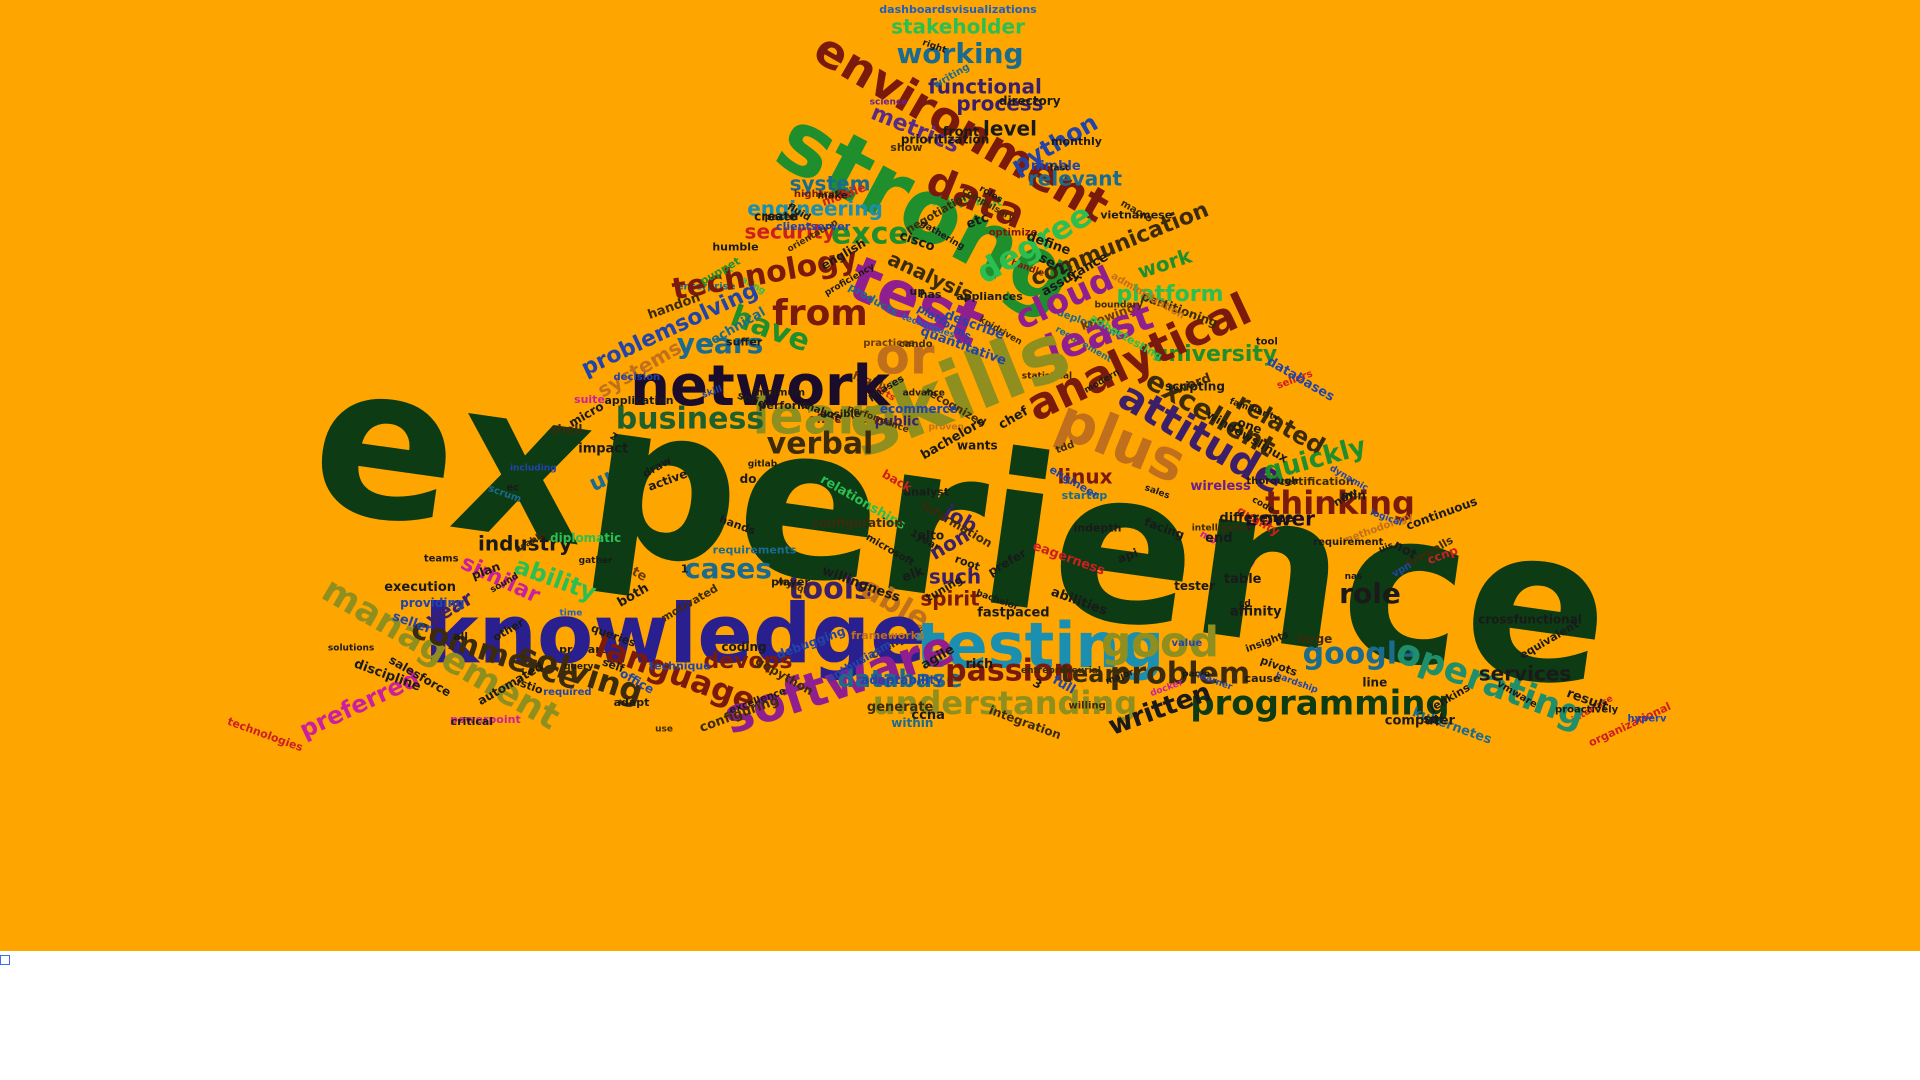 This screenshot has height=1080, width=1920. What do you see at coordinates (1256, 612) in the screenshot?
I see `word-affinity: affinity` at bounding box center [1256, 612].